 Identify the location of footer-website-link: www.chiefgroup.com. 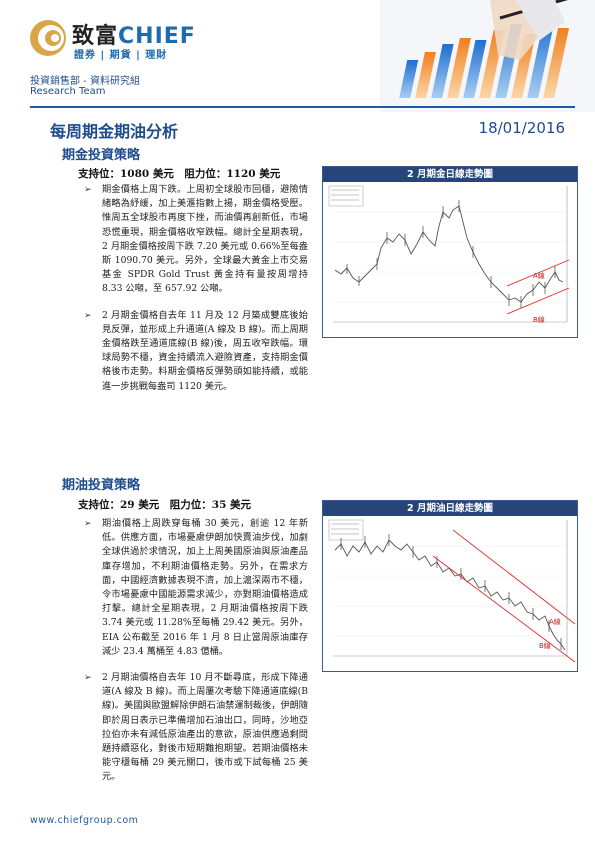
(84, 820).